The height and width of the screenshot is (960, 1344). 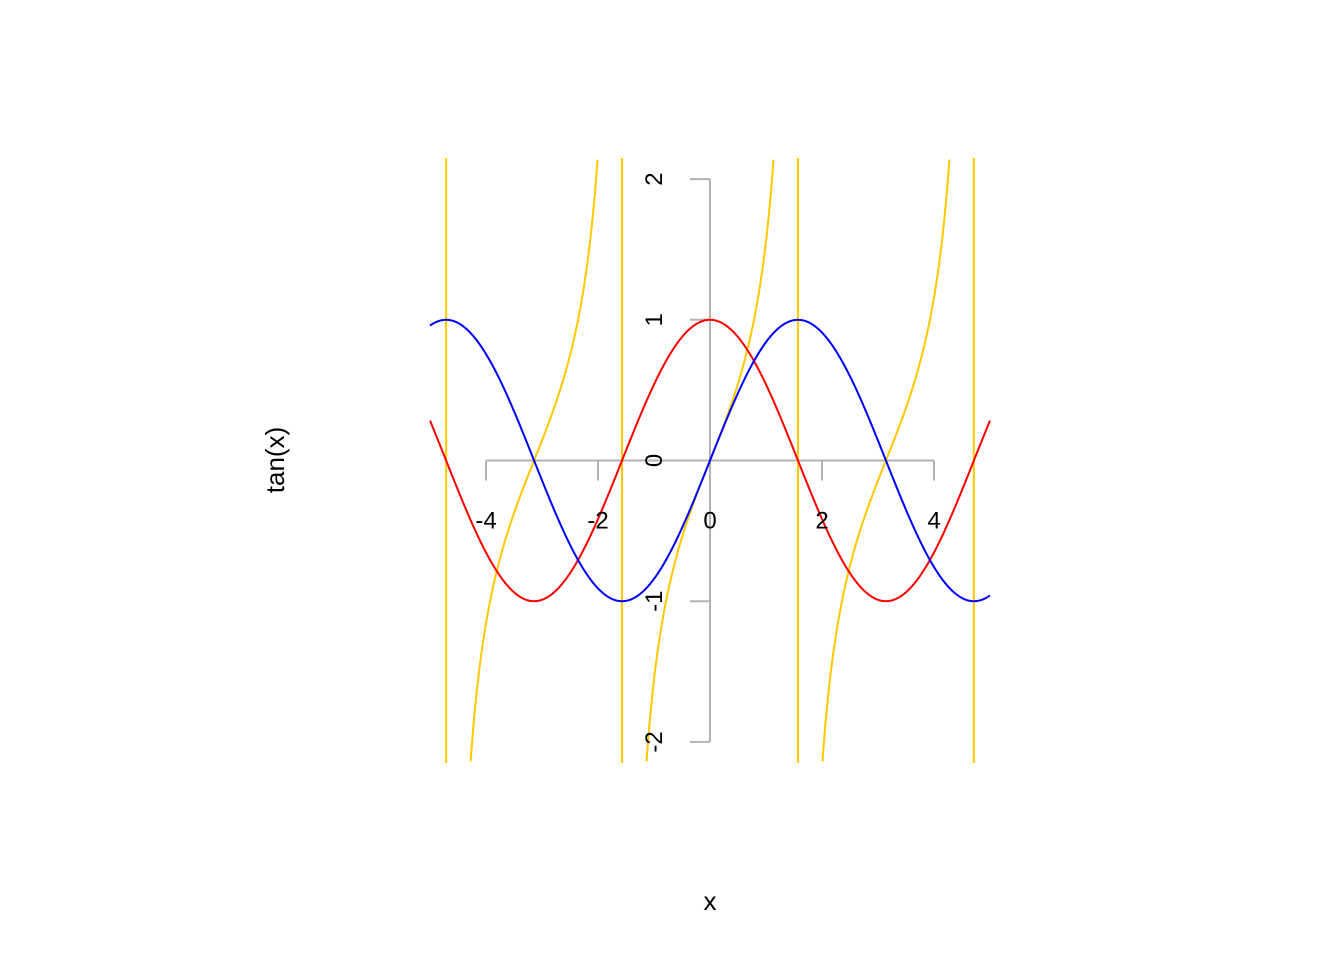 What do you see at coordinates (654, 319) in the screenshot?
I see `y-tick-label: 1` at bounding box center [654, 319].